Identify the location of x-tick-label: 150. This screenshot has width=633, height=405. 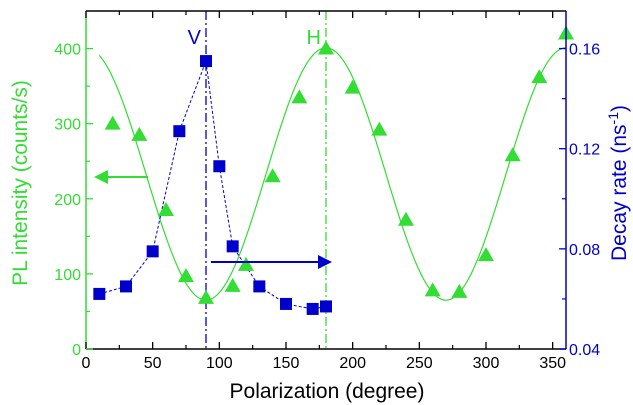
(286, 363).